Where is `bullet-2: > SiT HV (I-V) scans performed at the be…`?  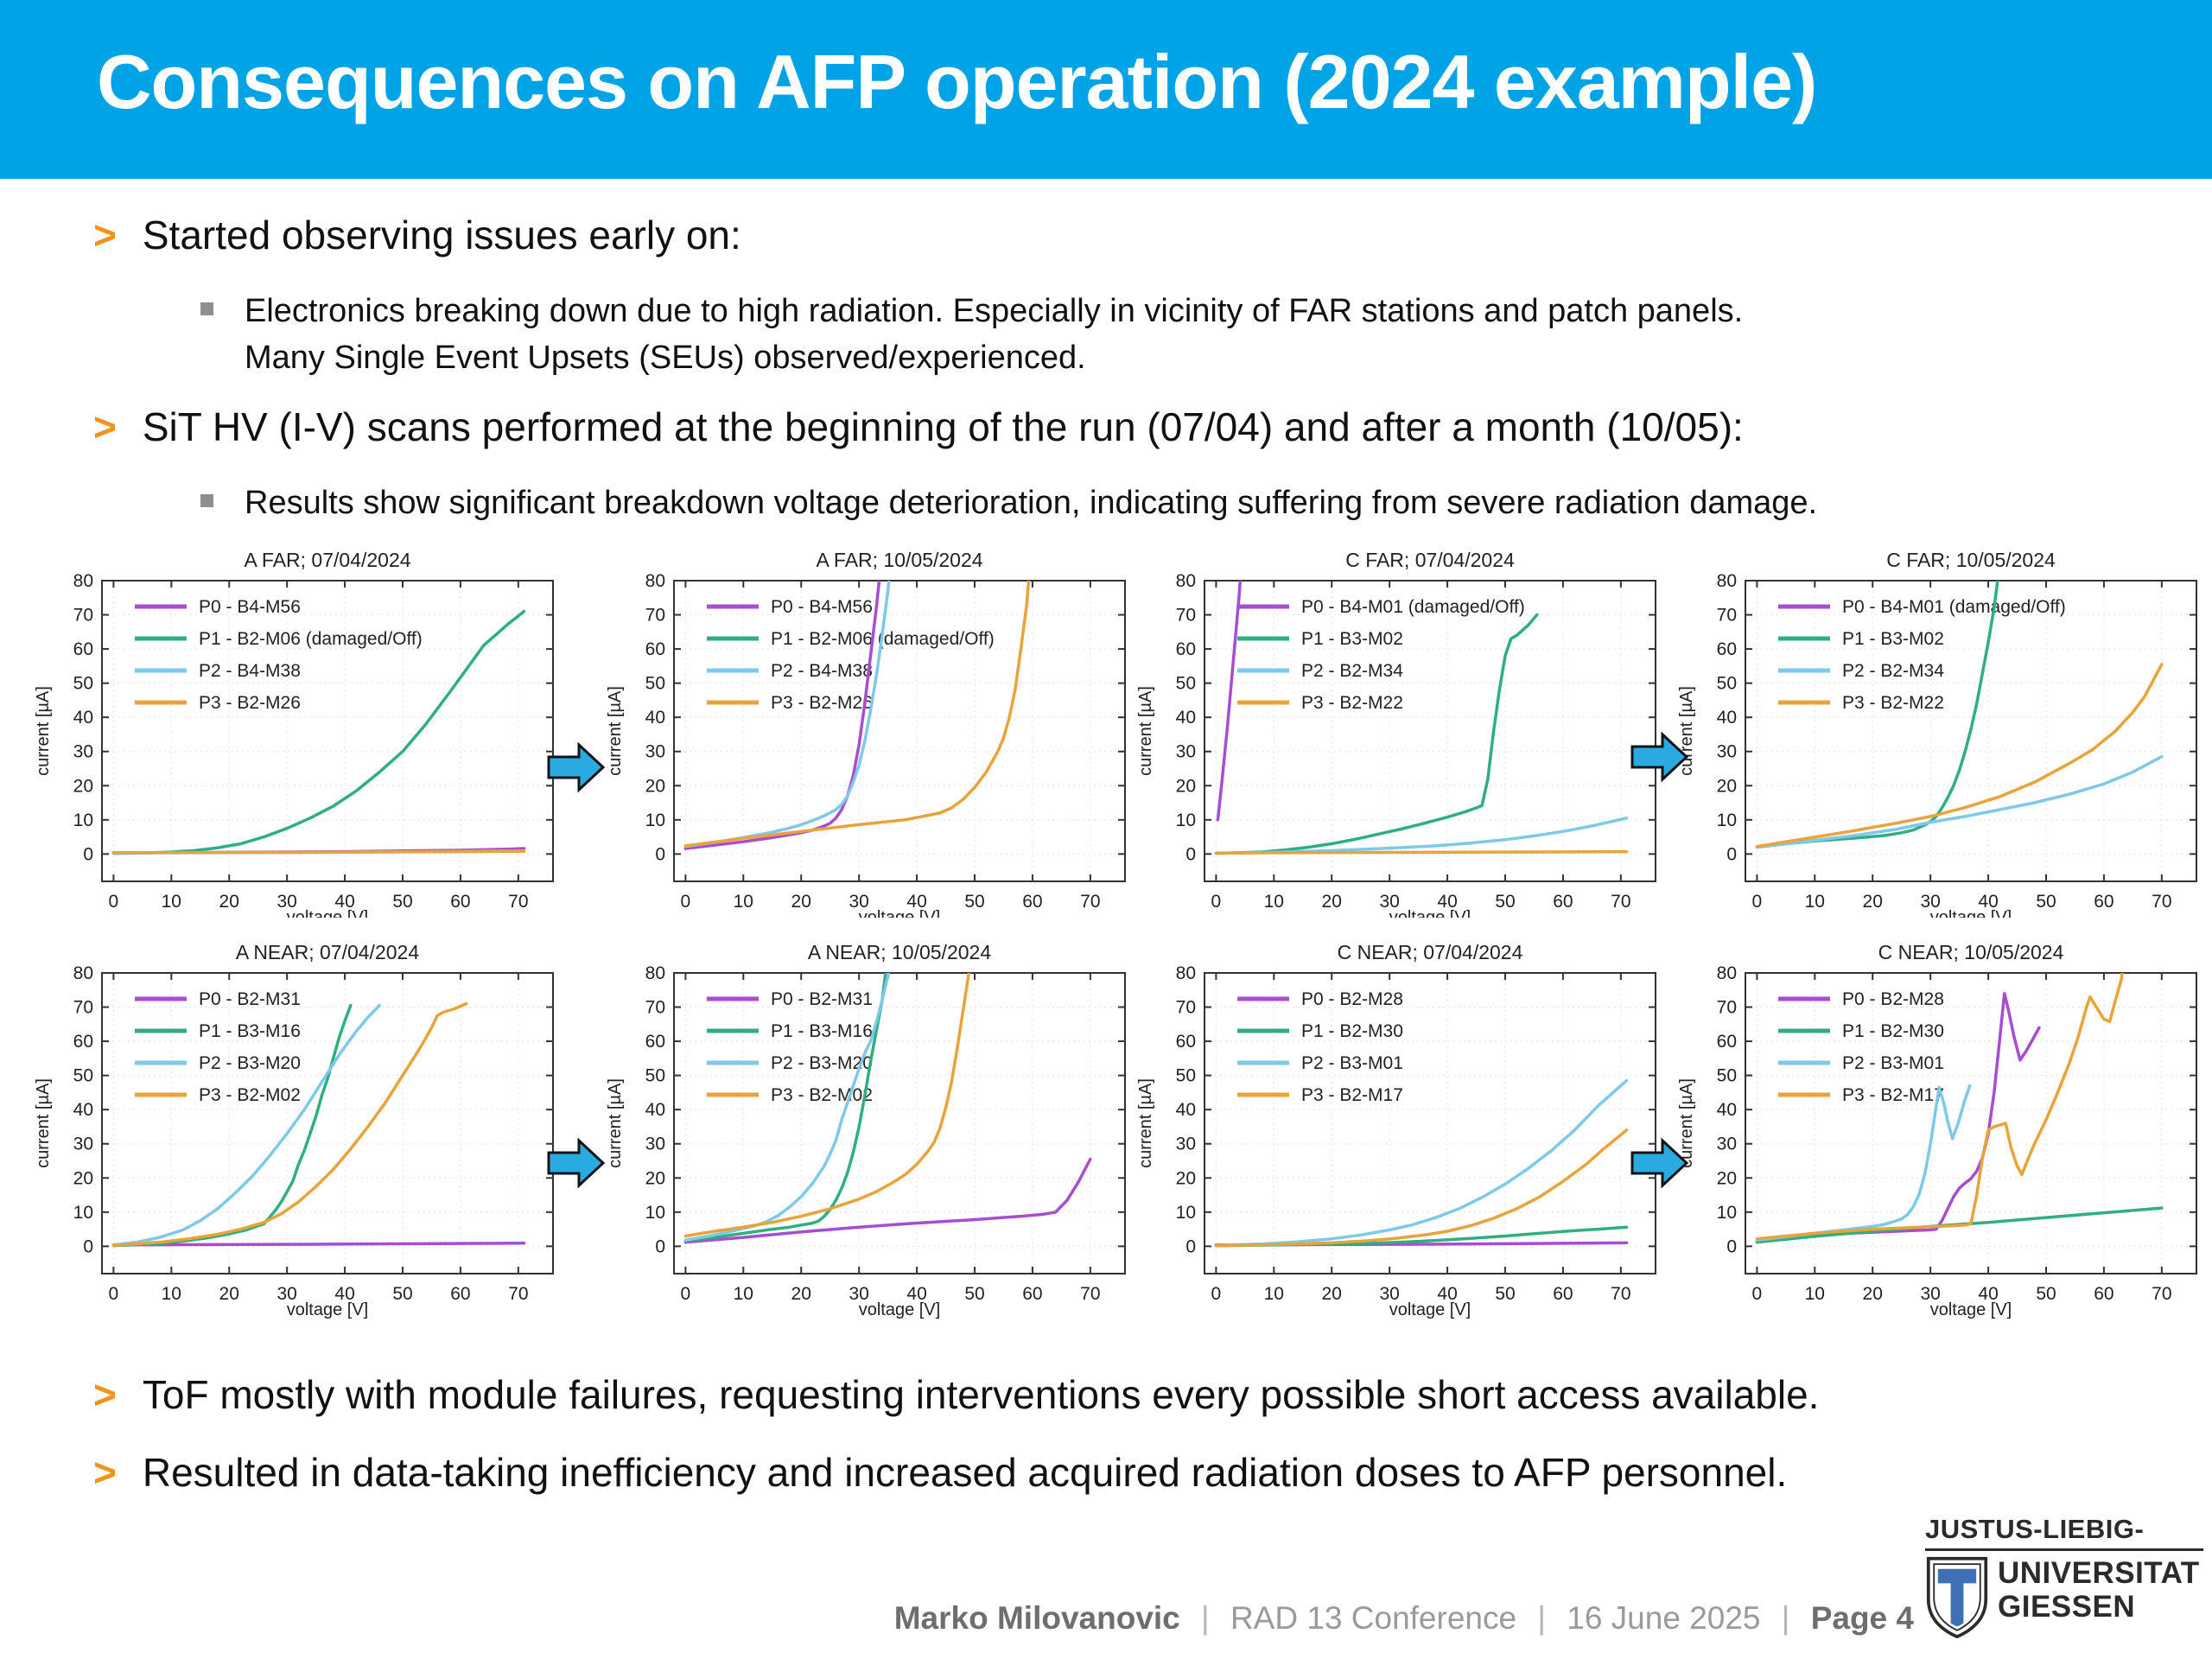
bullet-2: > SiT HV (I-V) scans performed at the be… is located at coordinates (918, 427).